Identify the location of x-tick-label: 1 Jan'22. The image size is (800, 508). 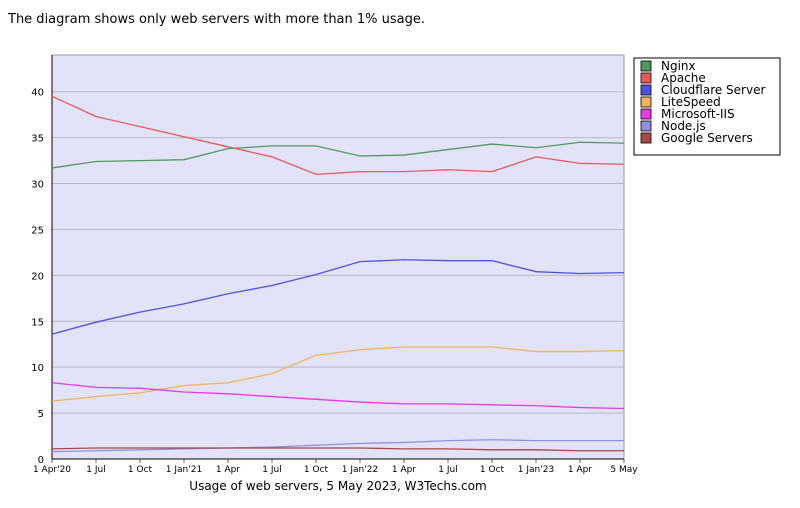
(360, 470).